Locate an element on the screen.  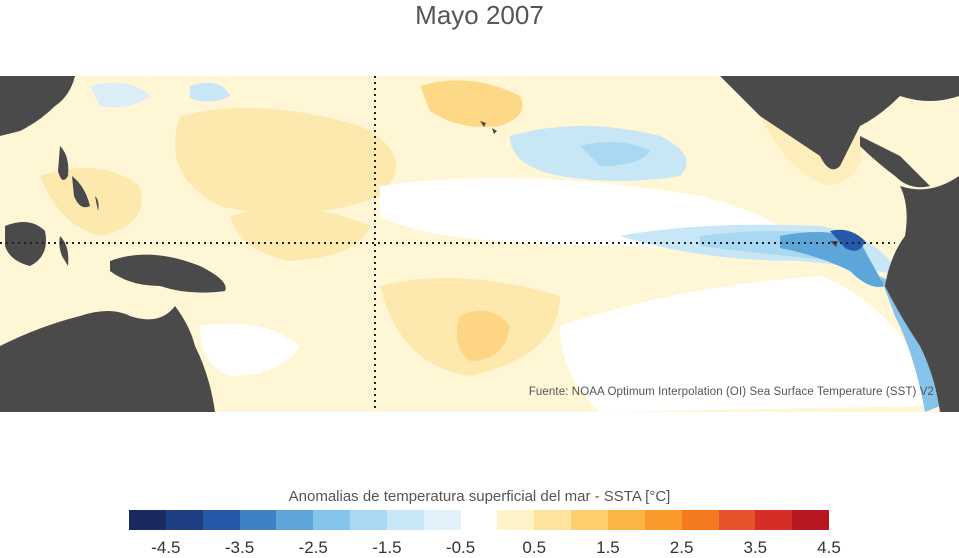
colorbar is located at coordinates (479, 520).